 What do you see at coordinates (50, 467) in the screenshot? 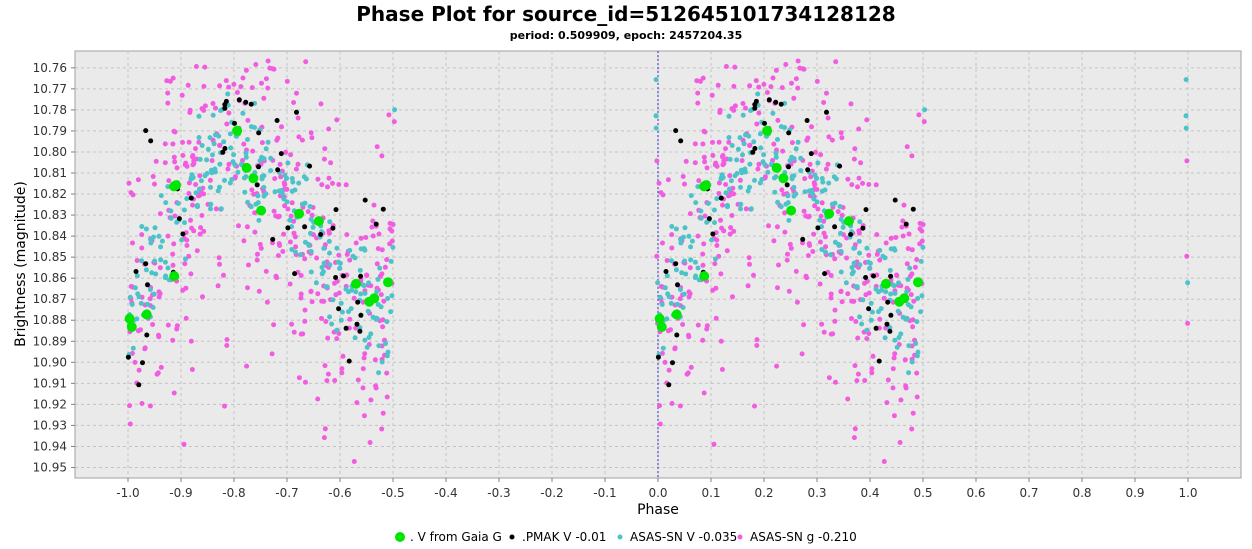
I see `y-tick-label: 10.95` at bounding box center [50, 467].